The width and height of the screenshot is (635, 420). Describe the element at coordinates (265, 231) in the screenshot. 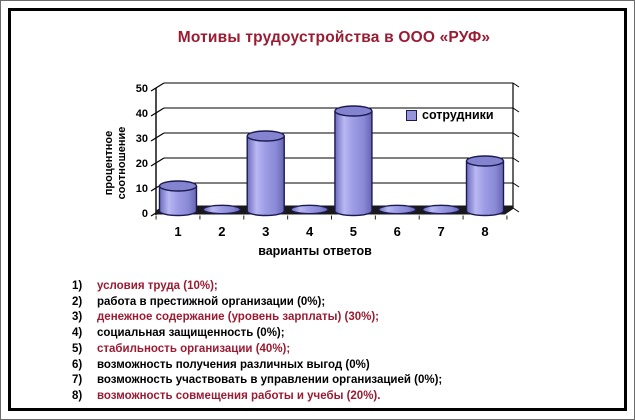

I see `x-category-label: 3` at that location.